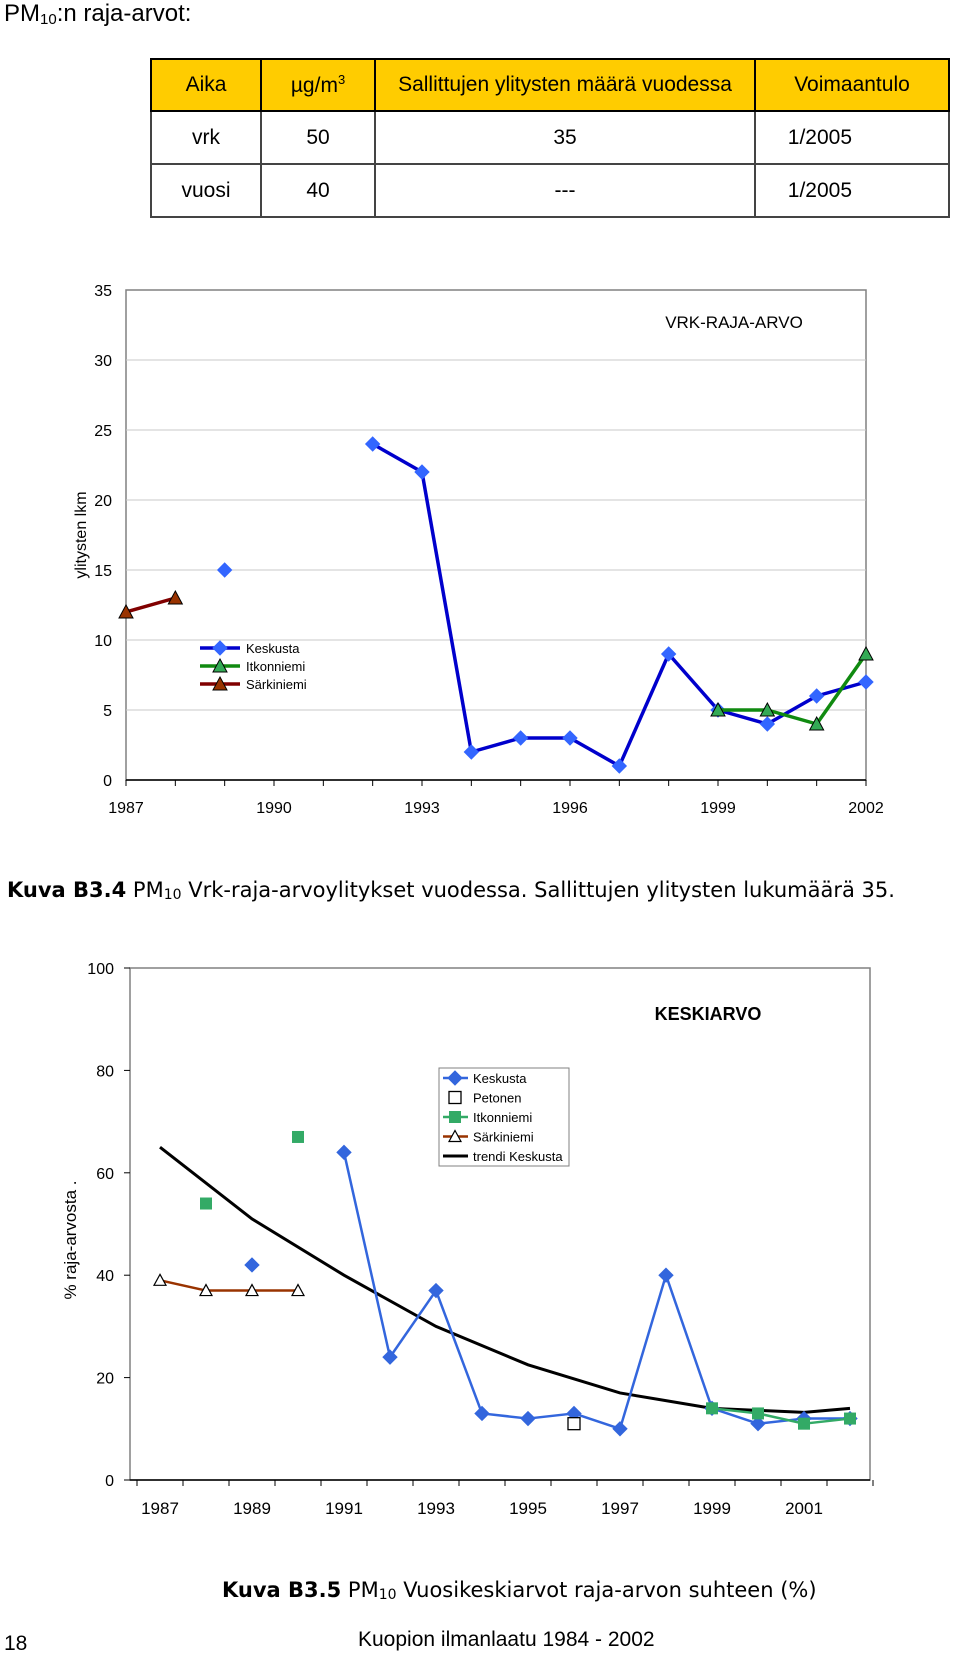  What do you see at coordinates (804, 1508) in the screenshot?
I see `x-tick-label: 2001` at bounding box center [804, 1508].